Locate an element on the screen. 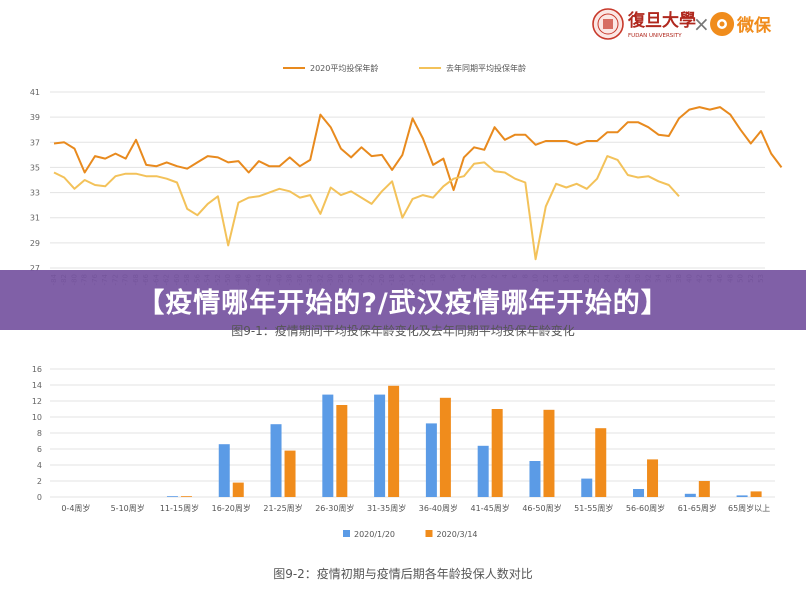 This screenshot has height=601, width=806. y-tick-label: 27 is located at coordinates (35, 268).